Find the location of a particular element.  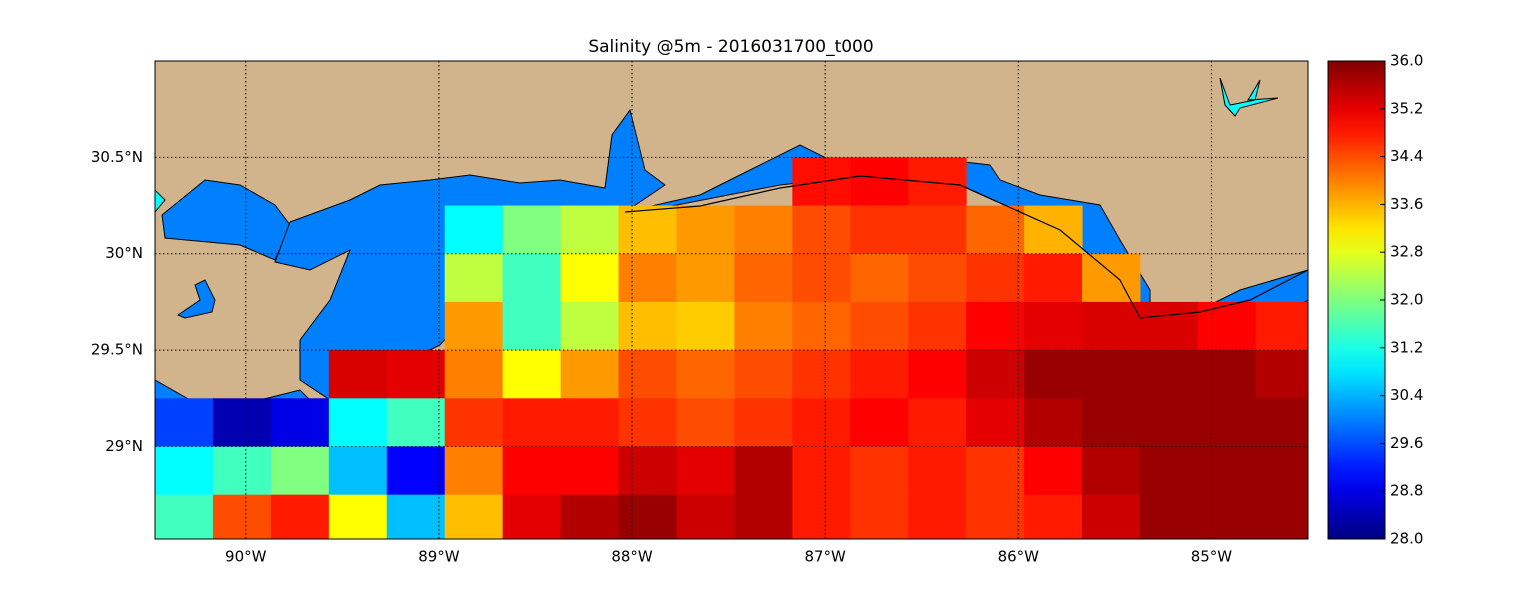

colorbar is located at coordinates (1356, 300).